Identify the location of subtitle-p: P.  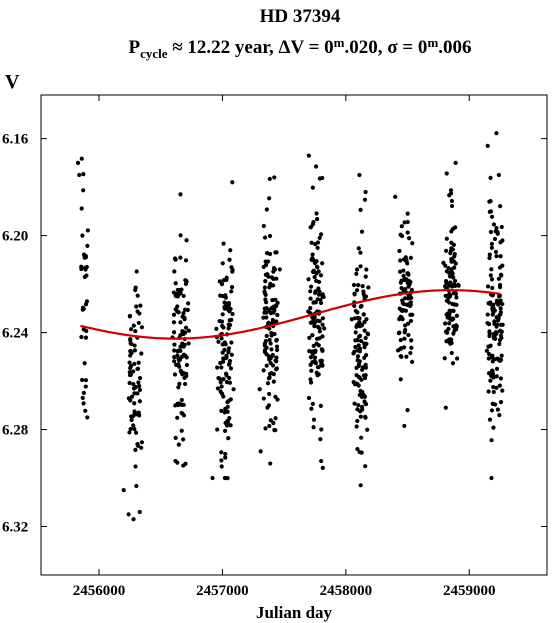
(134, 47).